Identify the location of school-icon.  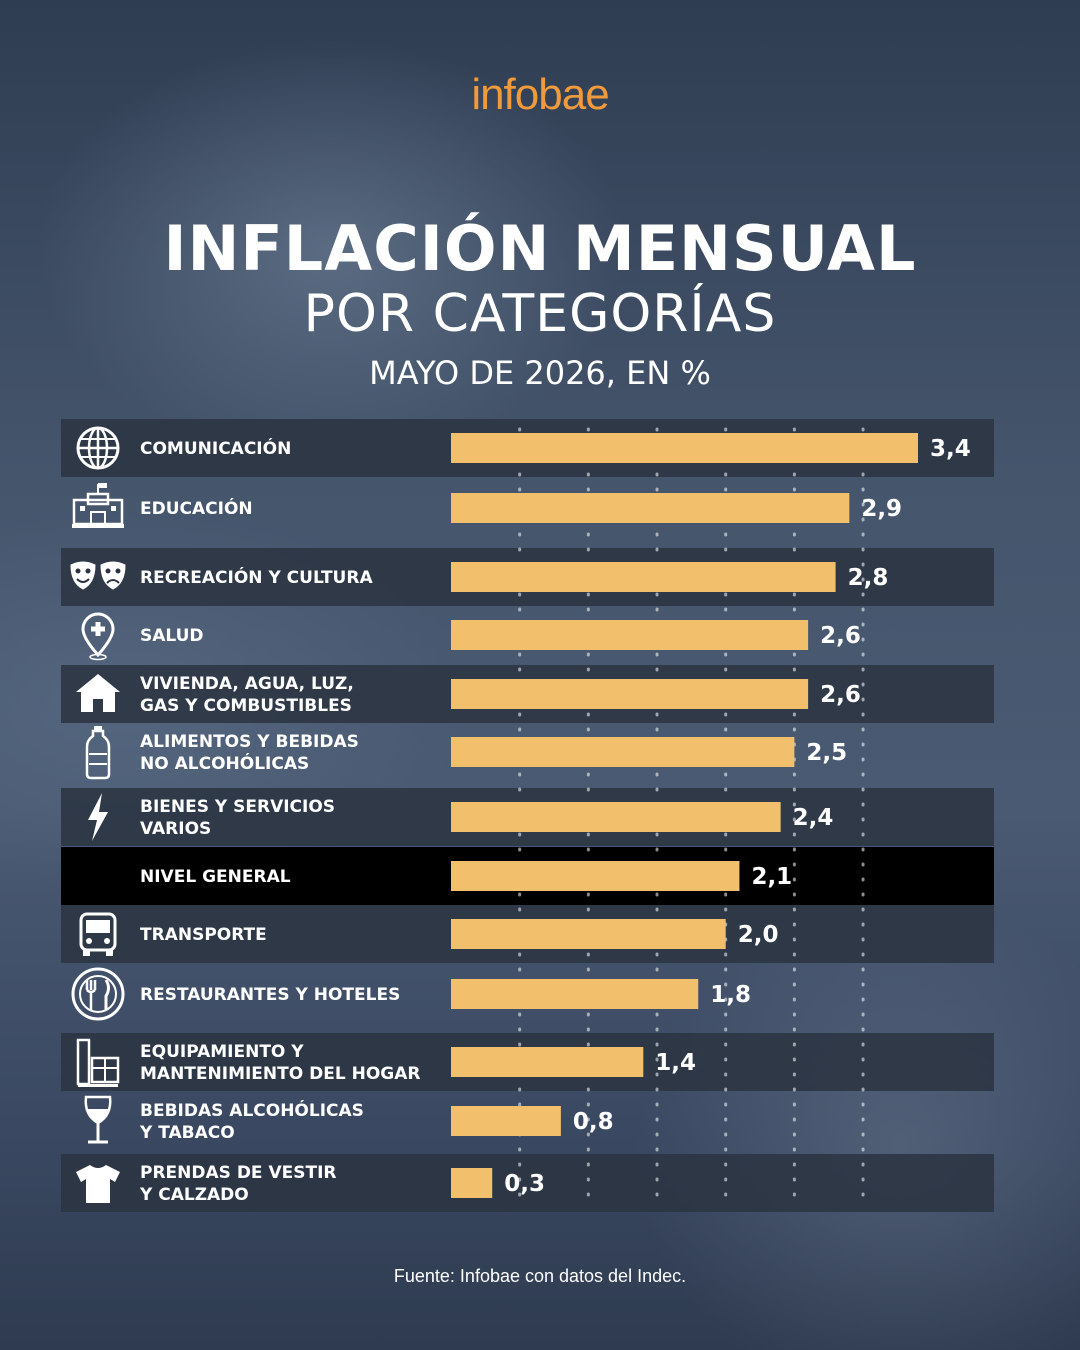
(98, 505).